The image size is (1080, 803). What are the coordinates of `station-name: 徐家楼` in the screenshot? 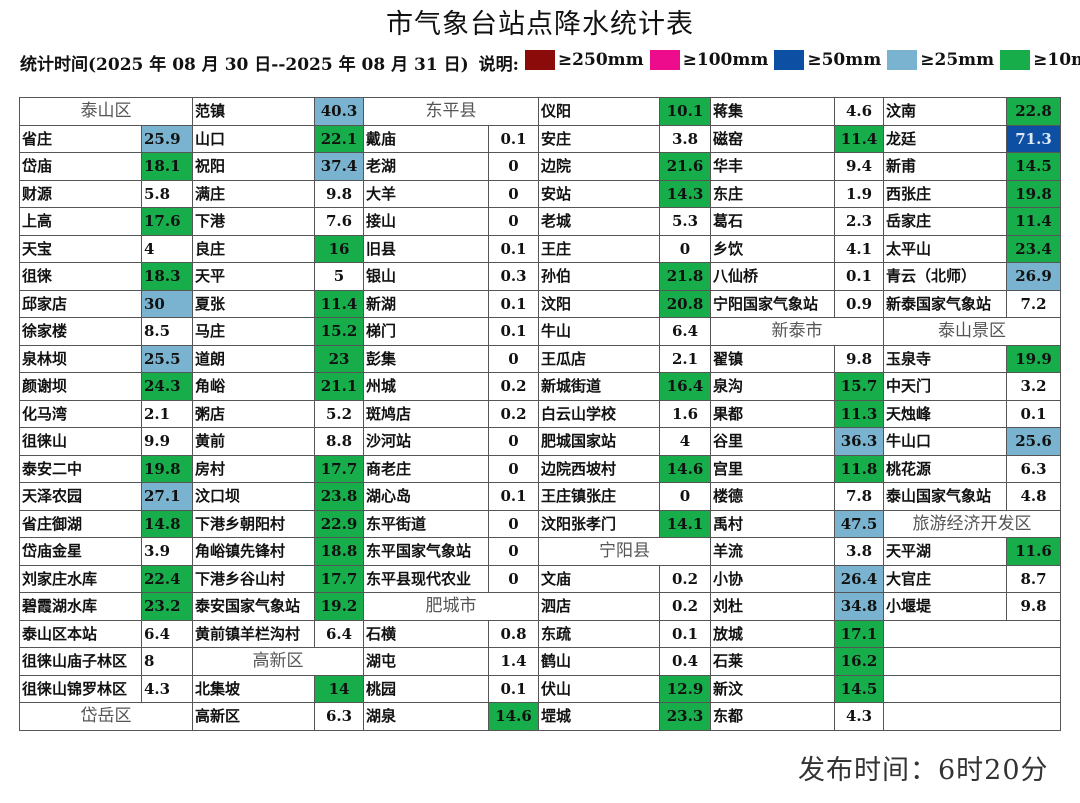 It's located at (80, 331).